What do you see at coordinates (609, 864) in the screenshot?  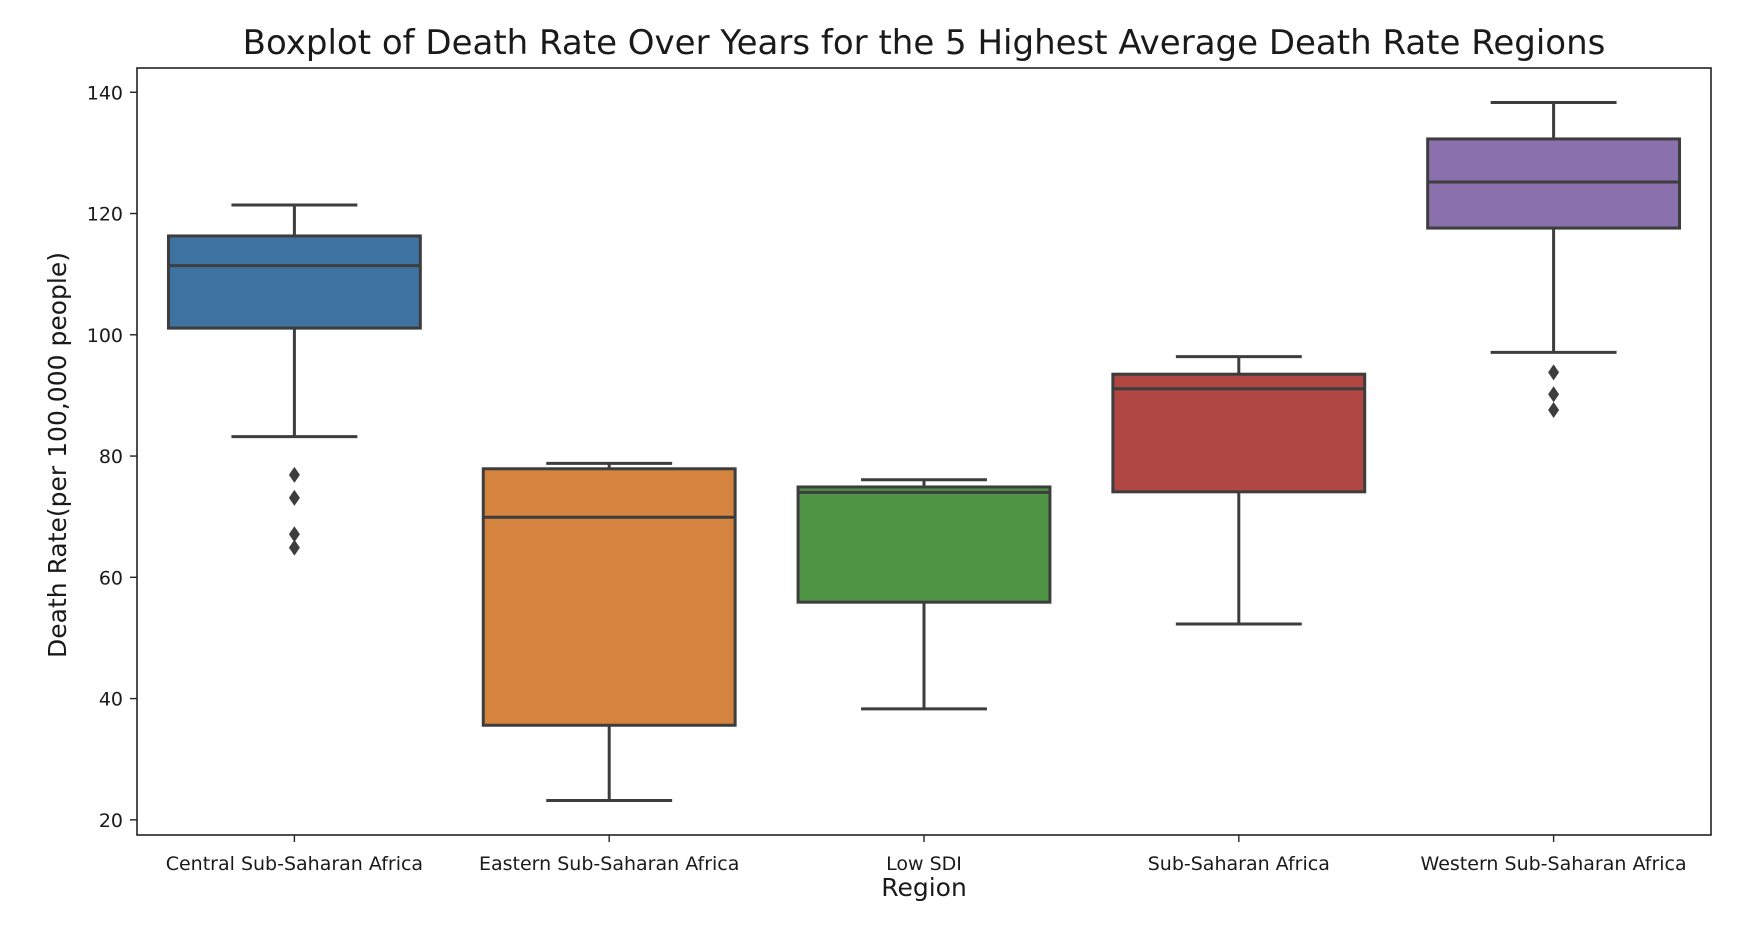 I see `x-tick-label-2: Eastern Sub-Saharan Africa` at bounding box center [609, 864].